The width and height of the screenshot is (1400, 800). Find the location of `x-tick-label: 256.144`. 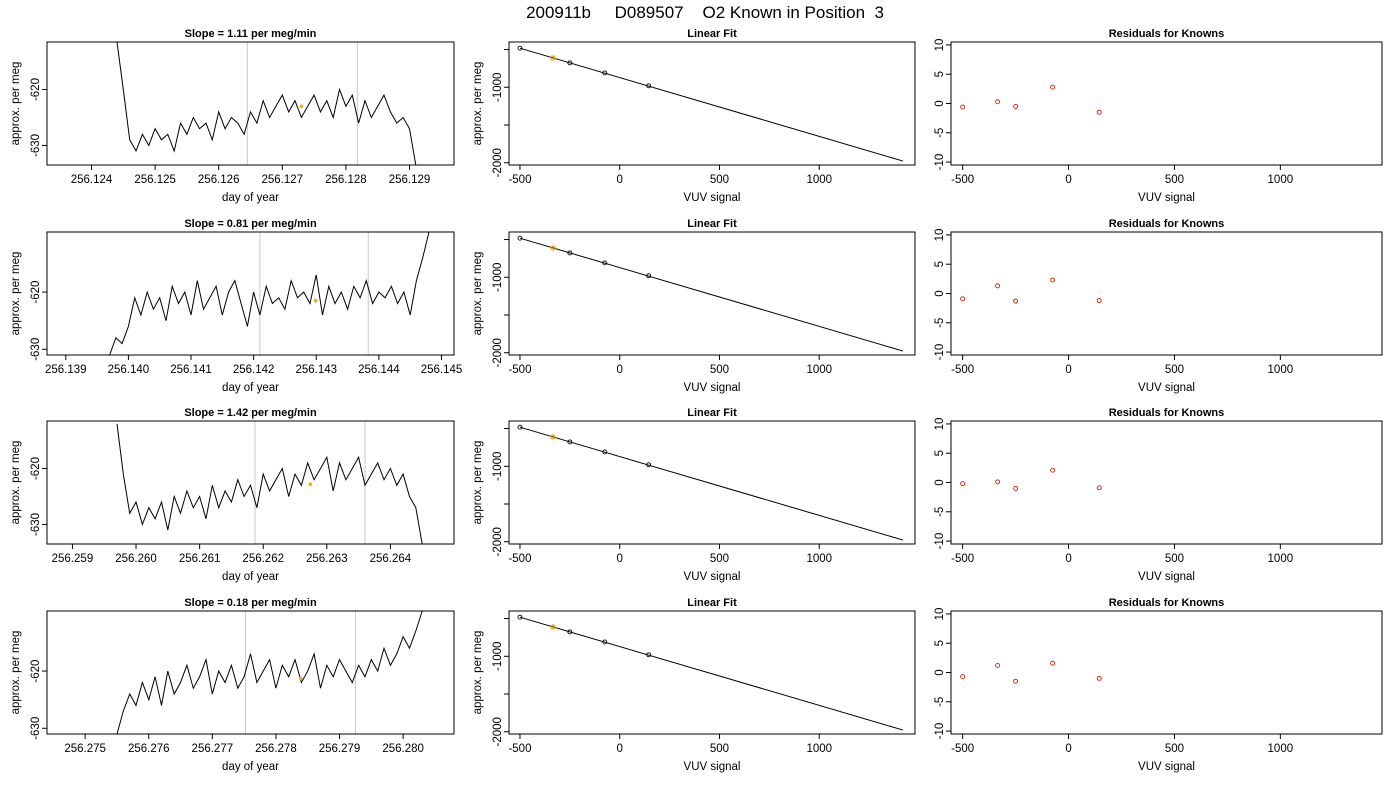

x-tick-label: 256.144 is located at coordinates (379, 370).